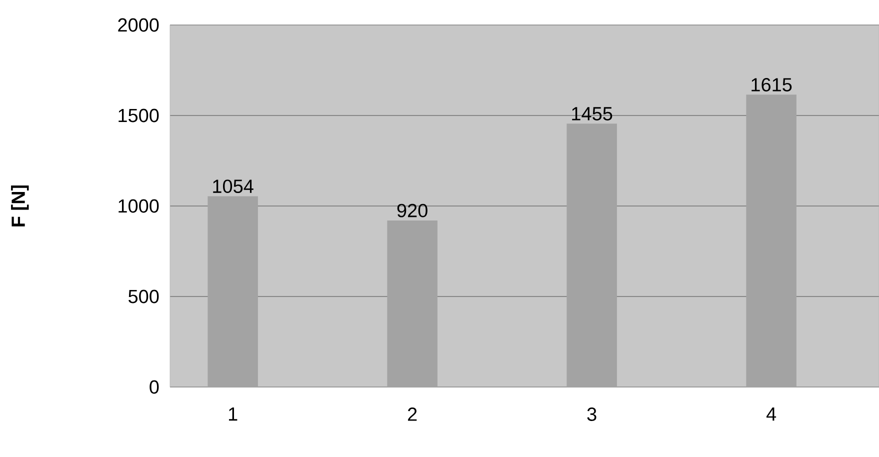 The image size is (879, 457). What do you see at coordinates (592, 113) in the screenshot?
I see `data-label: 1455` at bounding box center [592, 113].